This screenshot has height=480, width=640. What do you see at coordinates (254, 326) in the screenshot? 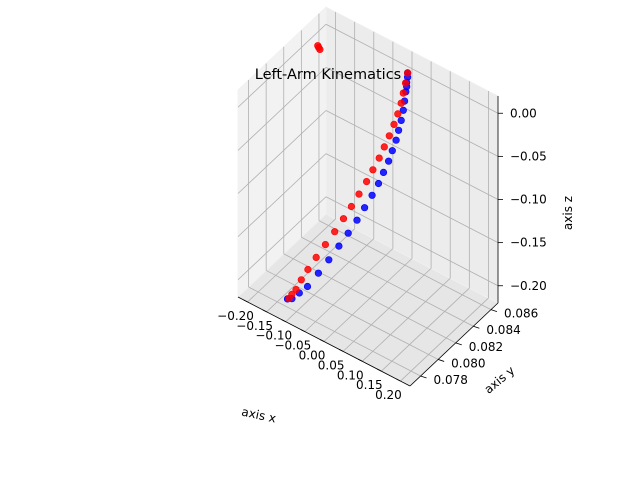
I see `x-tick-label: −0.15` at bounding box center [254, 326].